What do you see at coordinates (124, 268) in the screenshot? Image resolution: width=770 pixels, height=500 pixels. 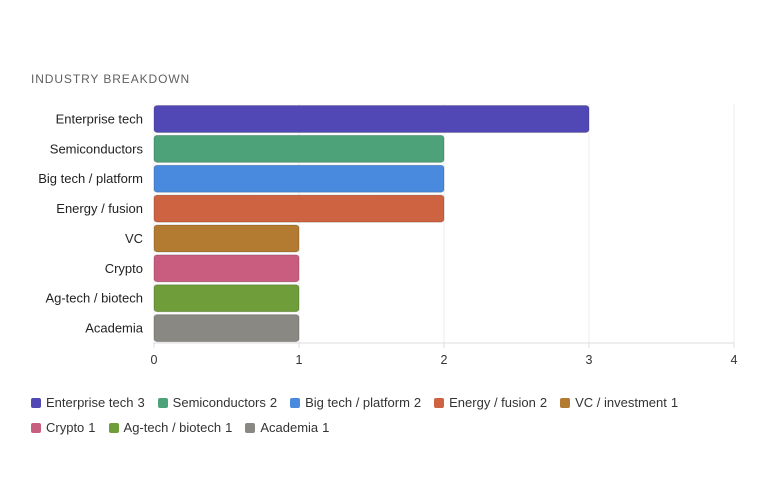 I see `y-tick-label: Crypto` at bounding box center [124, 268].